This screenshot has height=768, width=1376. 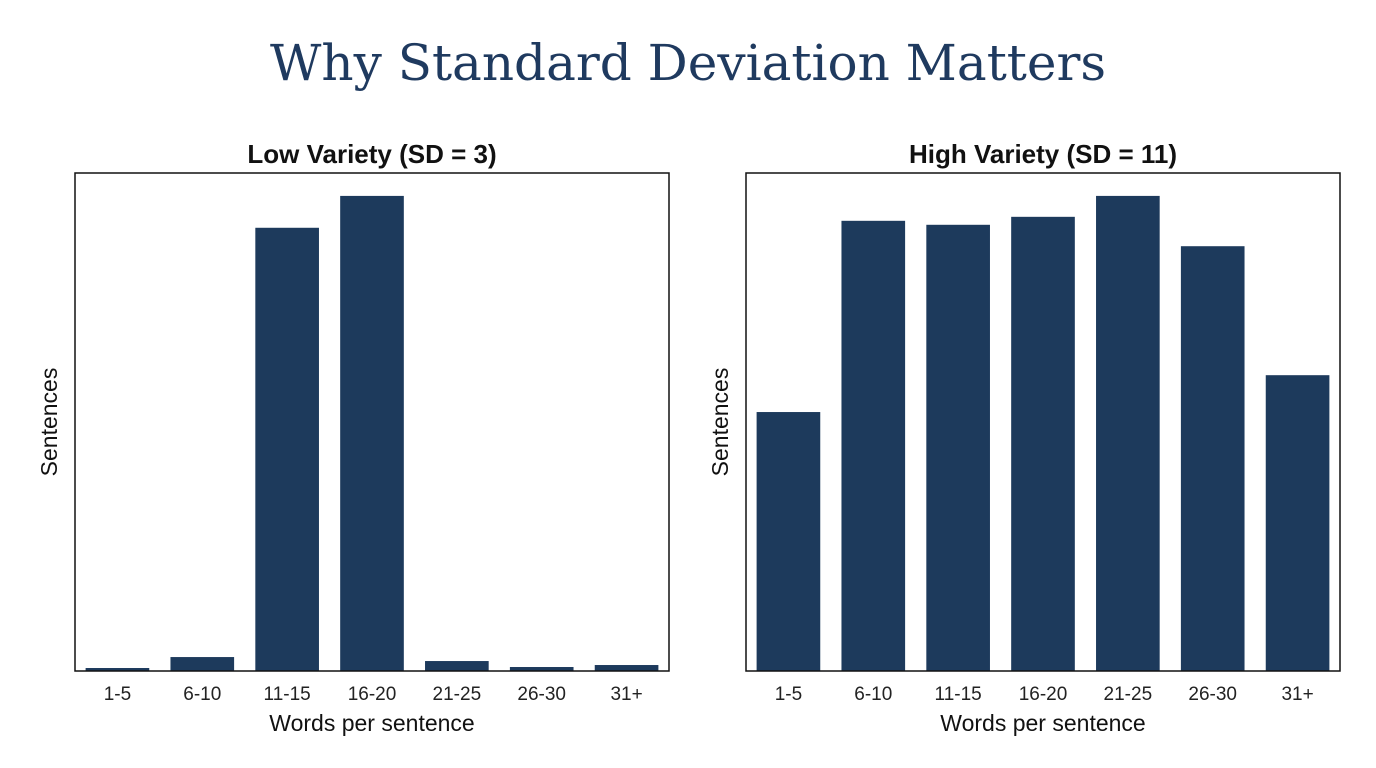 What do you see at coordinates (371, 154) in the screenshot?
I see `chart-title: Low Variety (SD = 3)` at bounding box center [371, 154].